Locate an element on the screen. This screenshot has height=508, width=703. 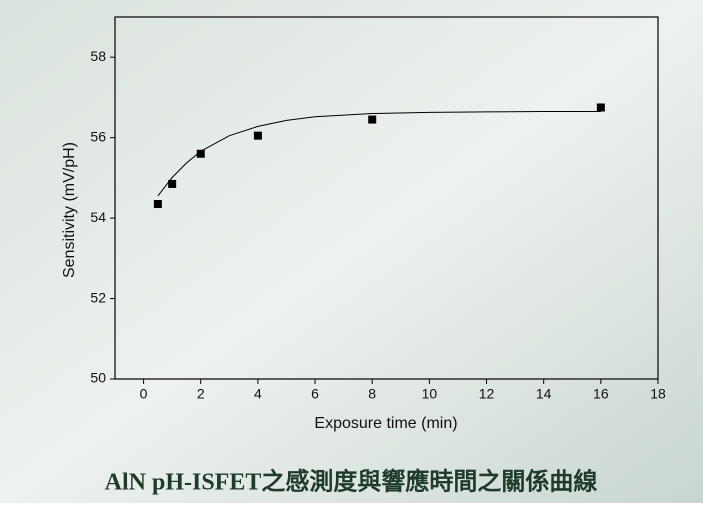
x-tick-label: 12 is located at coordinates (487, 394).